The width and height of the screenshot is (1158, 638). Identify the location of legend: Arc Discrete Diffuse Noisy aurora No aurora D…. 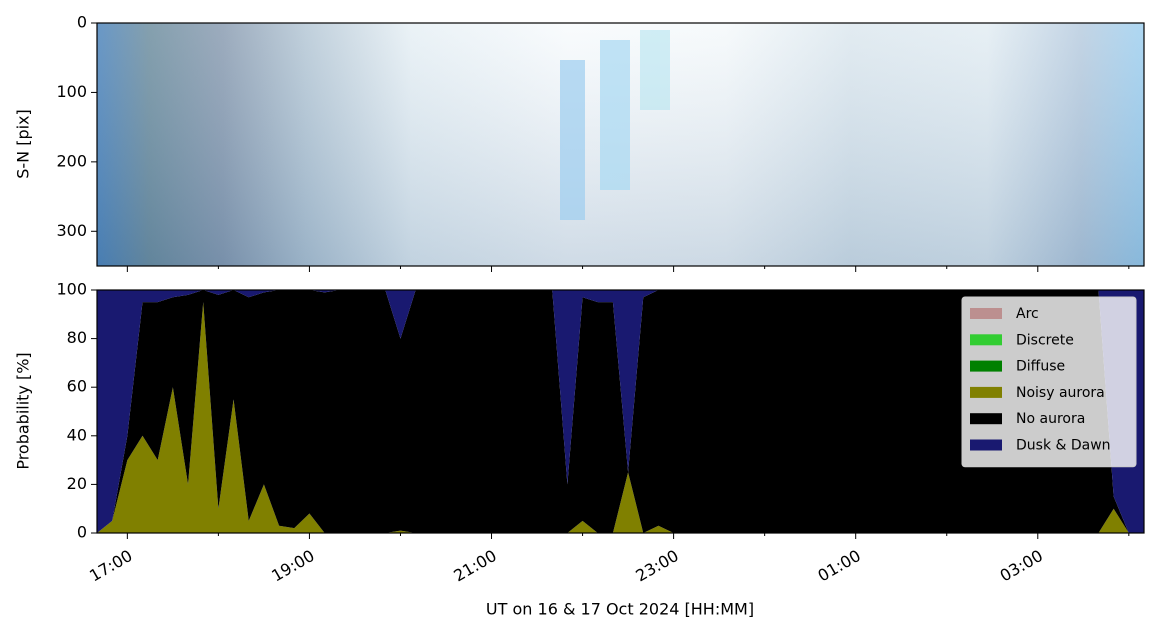
(1049, 382).